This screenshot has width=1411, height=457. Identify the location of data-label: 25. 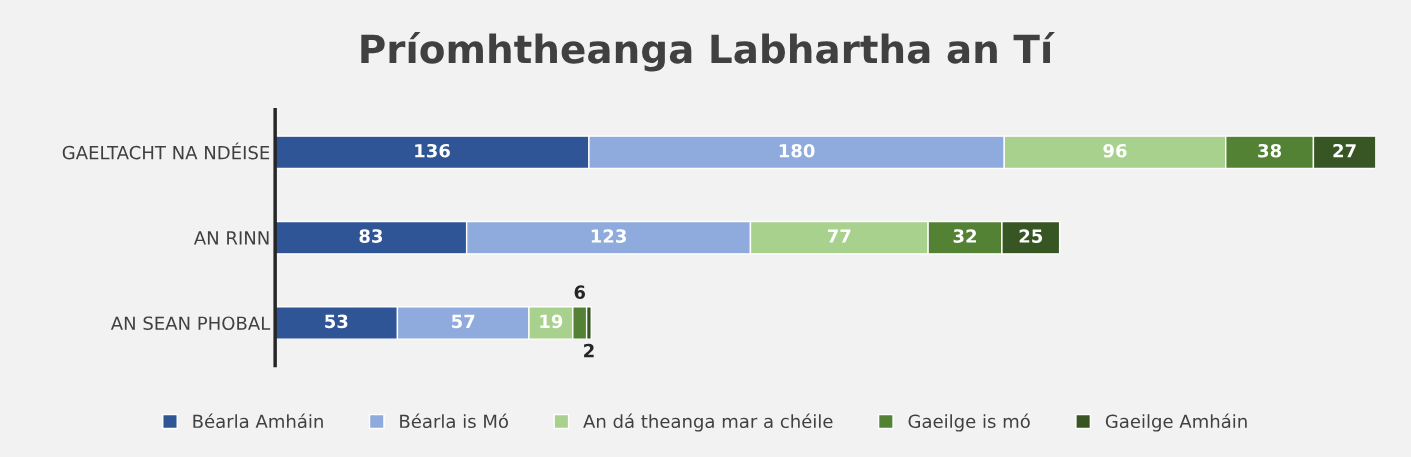
(1031, 236).